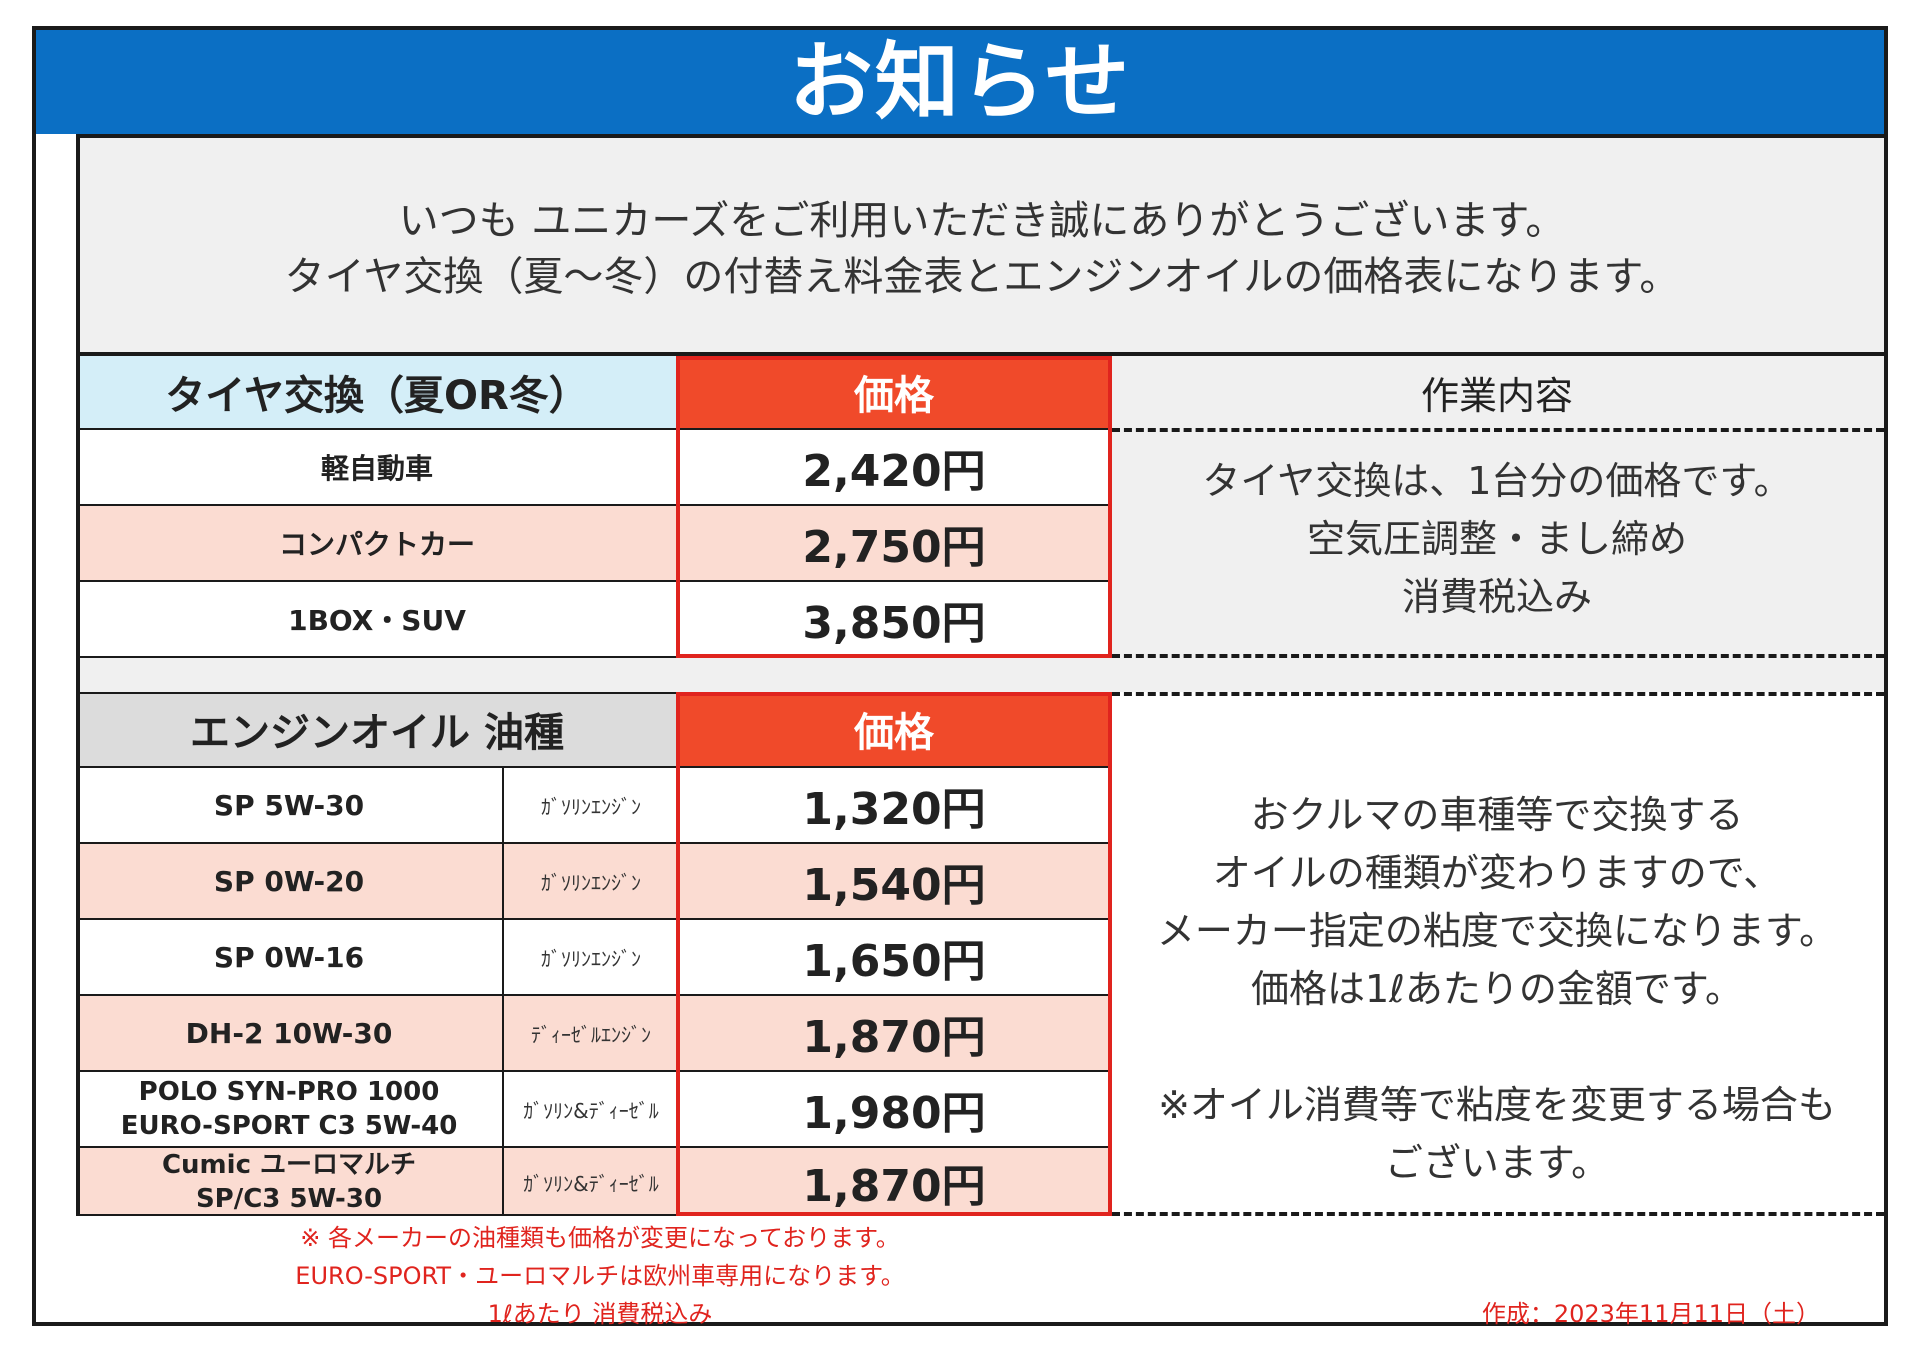  I want to click on footnote-2: EURO-SPORT・ユーロマルチは欧州車専用になります。, so click(600, 1276).